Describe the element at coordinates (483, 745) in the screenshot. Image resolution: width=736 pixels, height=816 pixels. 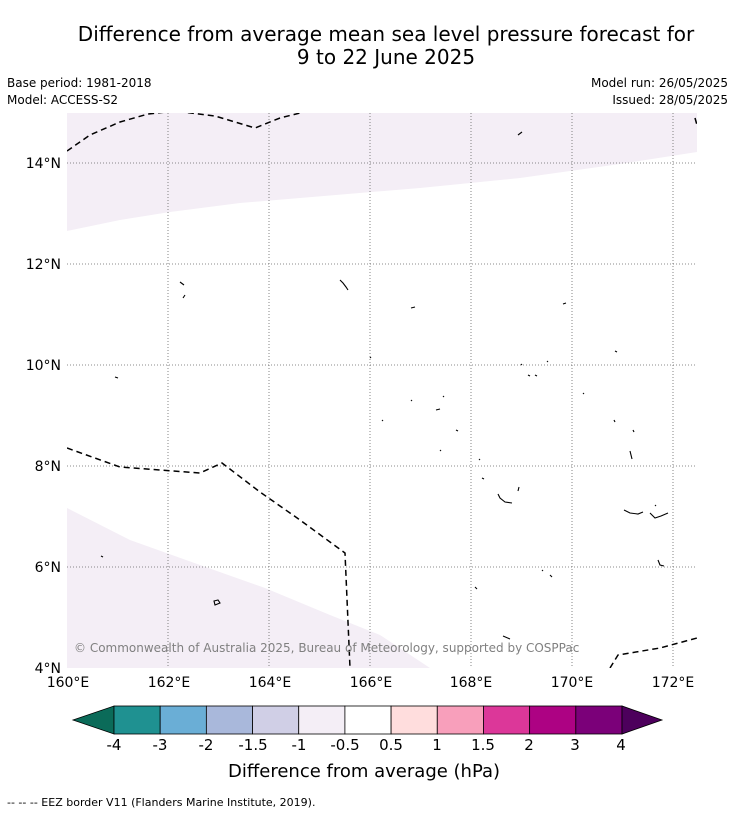
I see `colorbar-tick-label: 1.5` at that location.